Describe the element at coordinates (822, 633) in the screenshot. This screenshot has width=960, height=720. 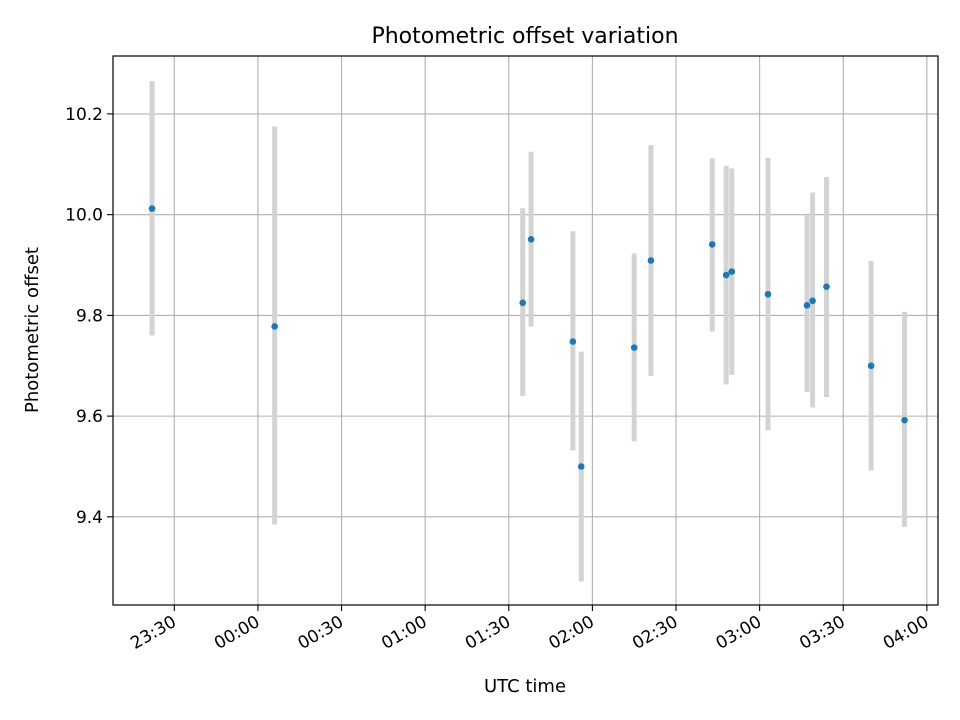
I see `x-tick-label: 03:30` at that location.